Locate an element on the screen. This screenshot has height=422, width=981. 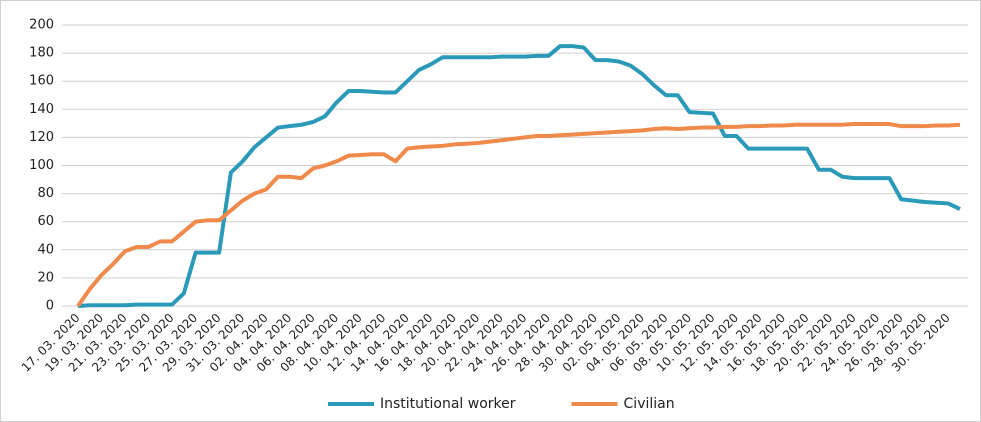
y-tick-label: 0 is located at coordinates (50, 306).